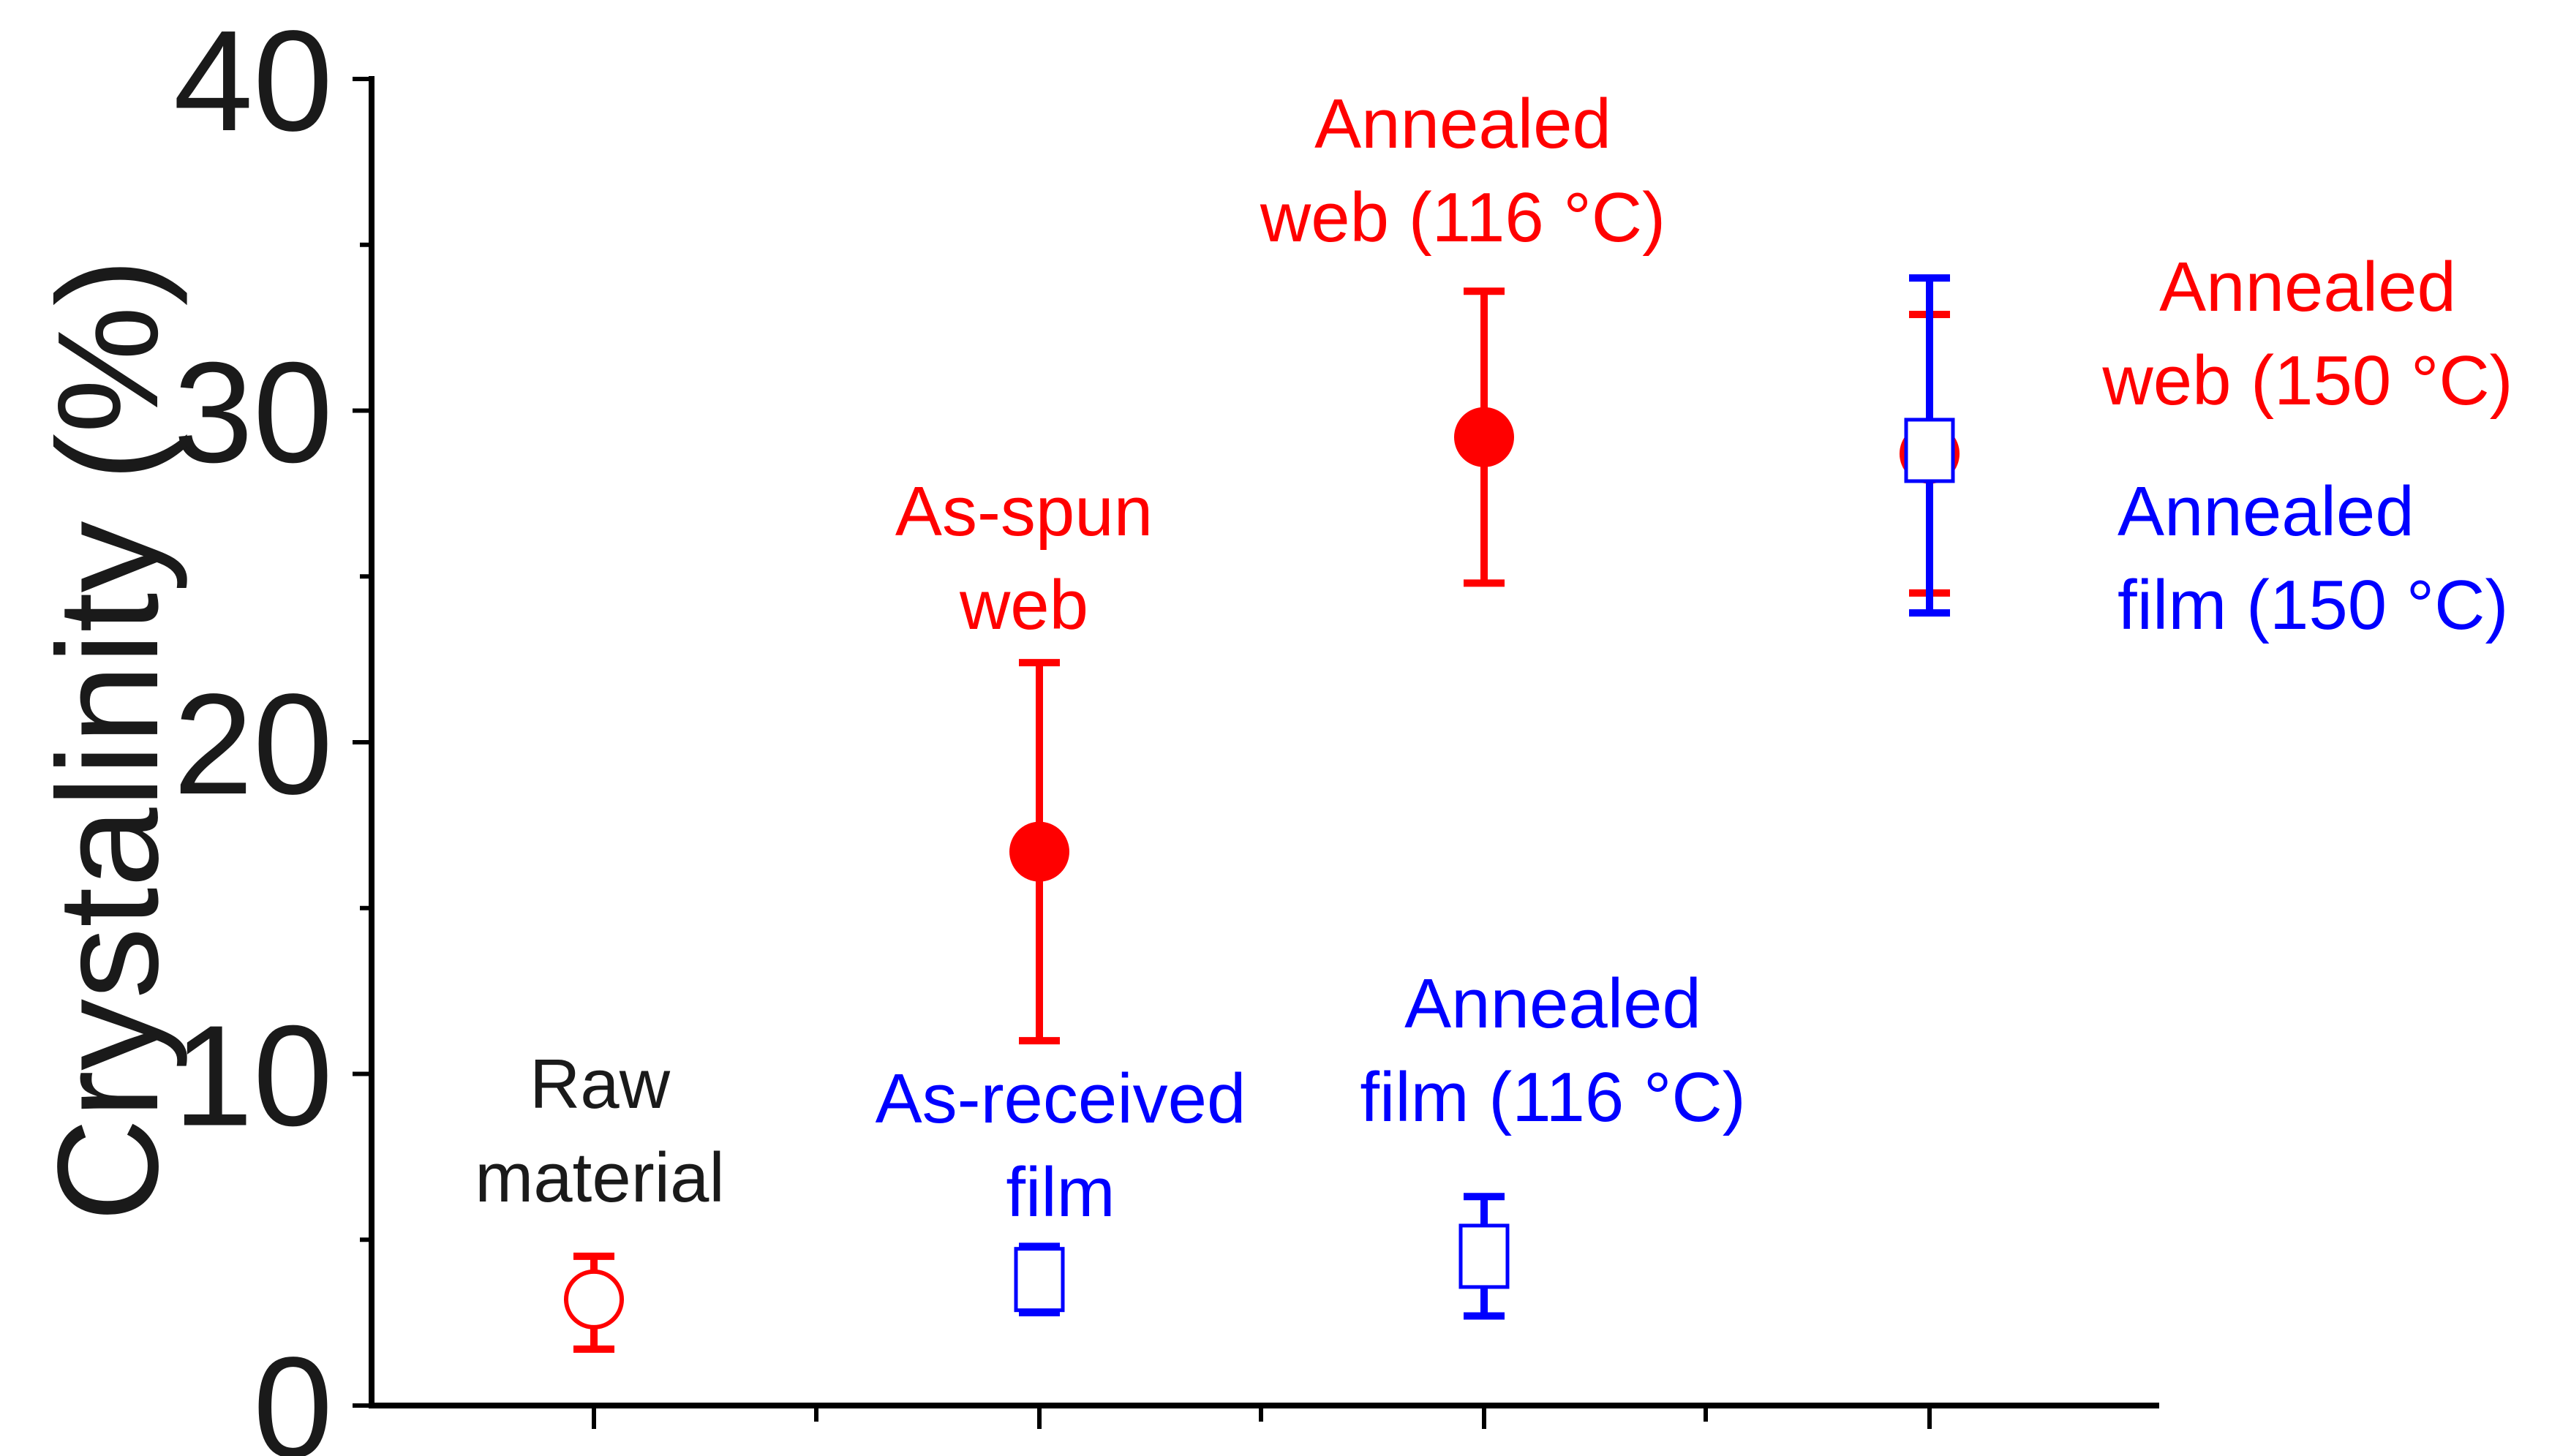  What do you see at coordinates (108, 740) in the screenshot?
I see `y-axis-title: Crystalinity (%)` at bounding box center [108, 740].